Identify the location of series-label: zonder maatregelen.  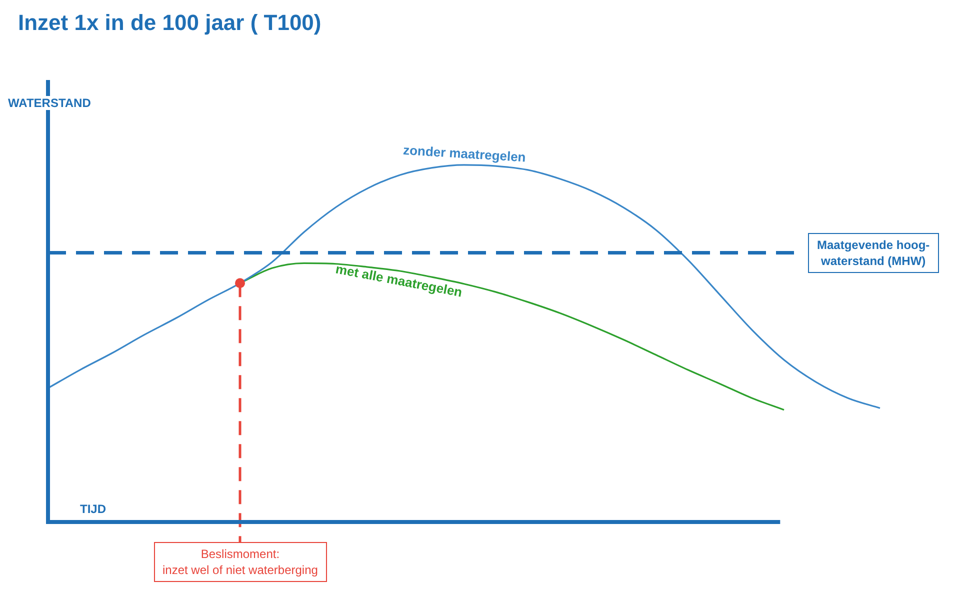
(464, 153).